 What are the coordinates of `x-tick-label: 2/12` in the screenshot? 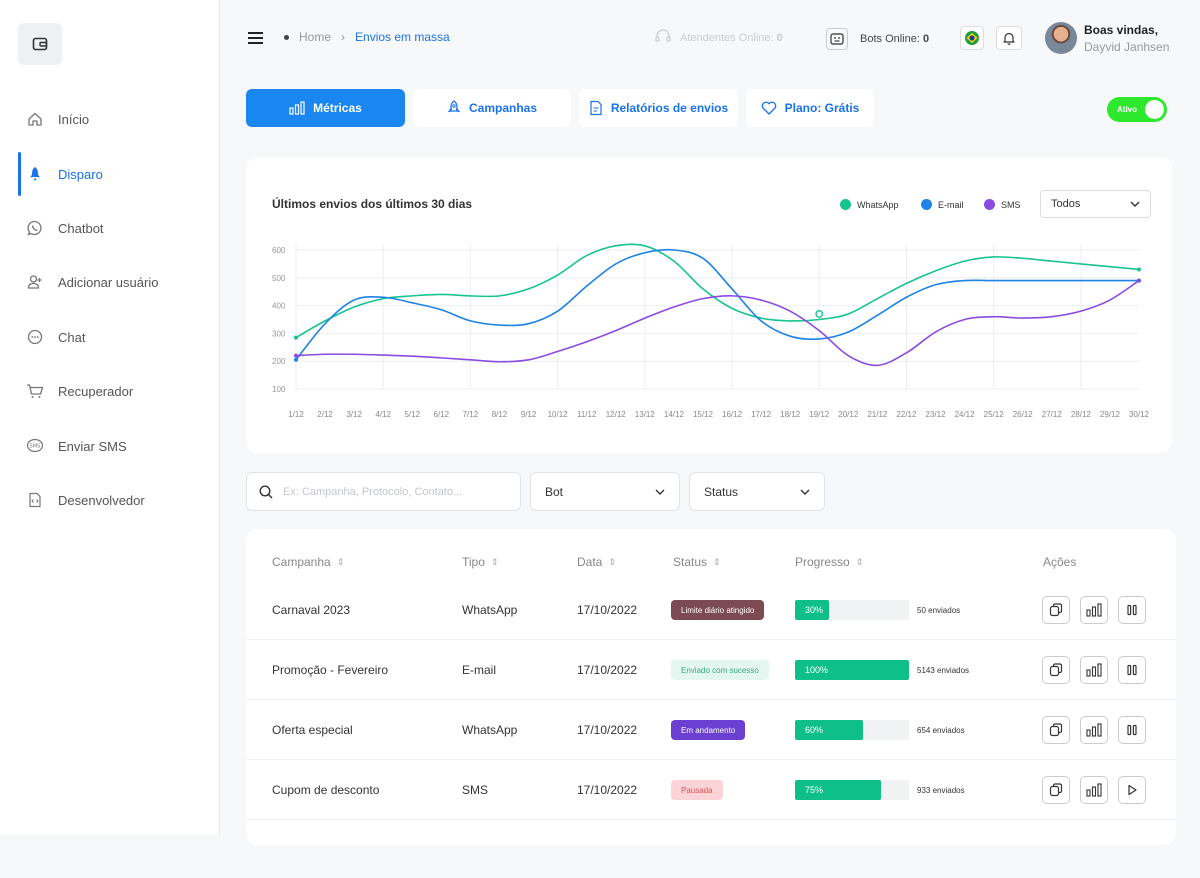 It's located at (325, 414).